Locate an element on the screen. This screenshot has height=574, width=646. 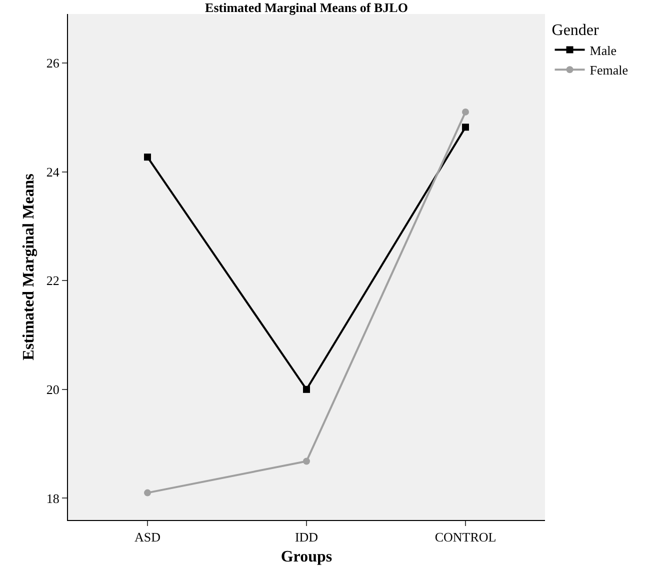
legend-label: Male is located at coordinates (603, 50).